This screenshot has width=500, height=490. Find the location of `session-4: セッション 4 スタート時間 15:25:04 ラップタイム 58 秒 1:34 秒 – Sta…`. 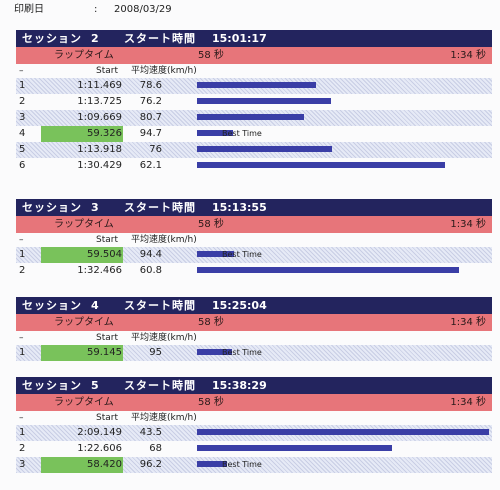

session-4: セッション 4 スタート時間 15:25:04 ラップタイム 58 秒 1:34 秒 – Sta… is located at coordinates (254, 329).